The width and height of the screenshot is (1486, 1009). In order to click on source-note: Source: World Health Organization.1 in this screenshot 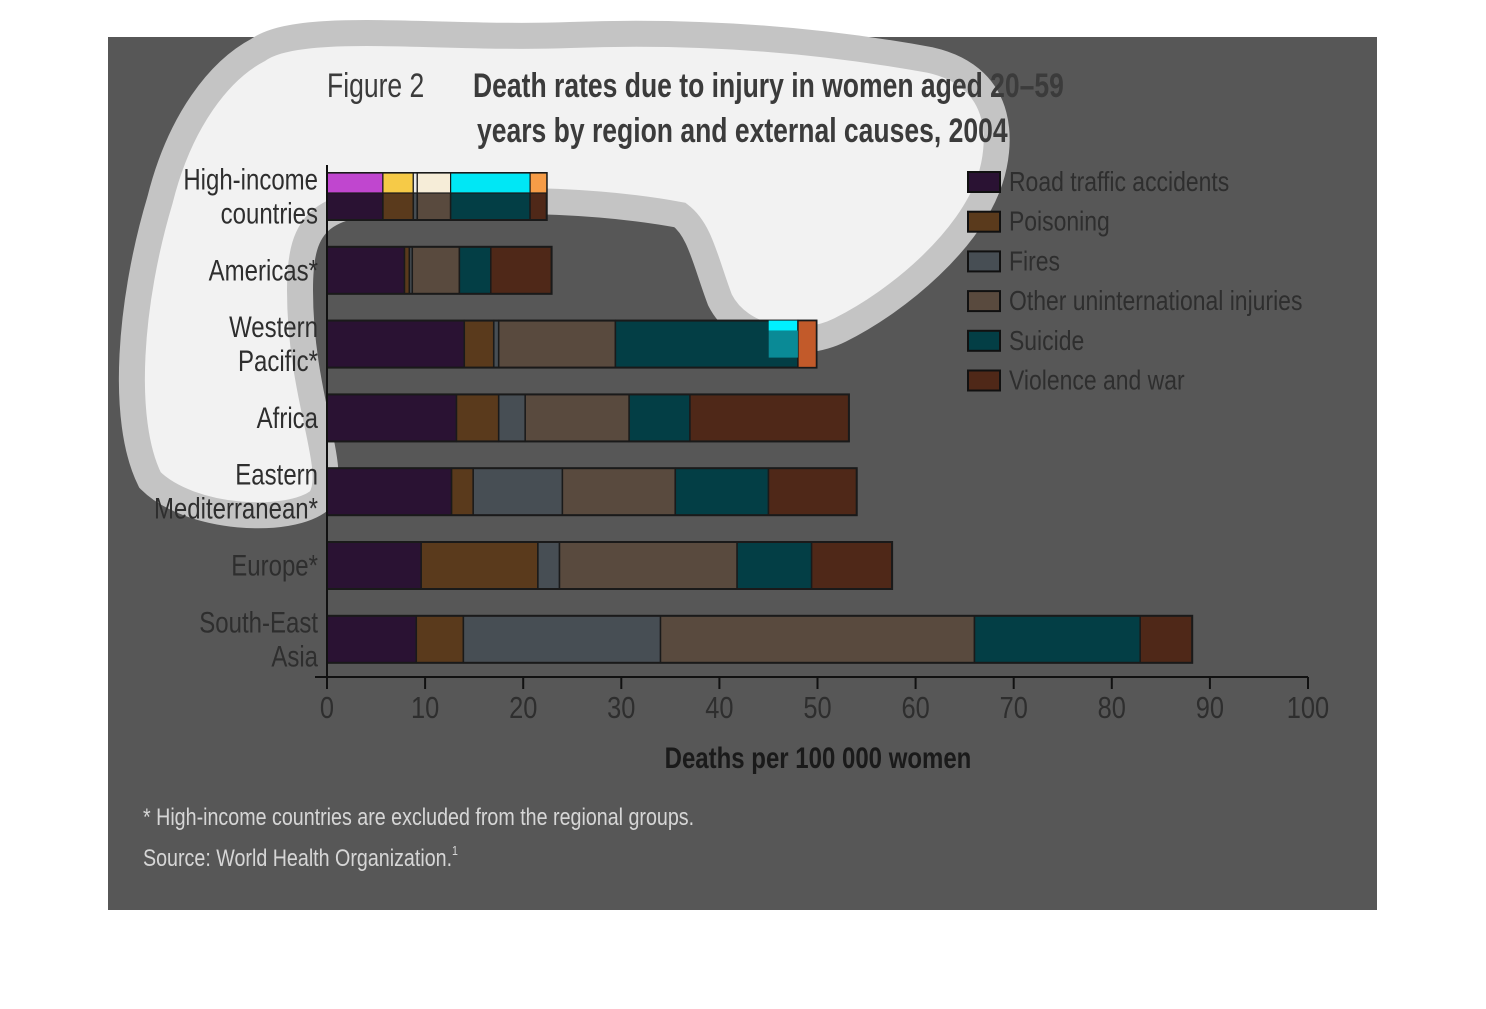, I will do `click(300, 857)`.